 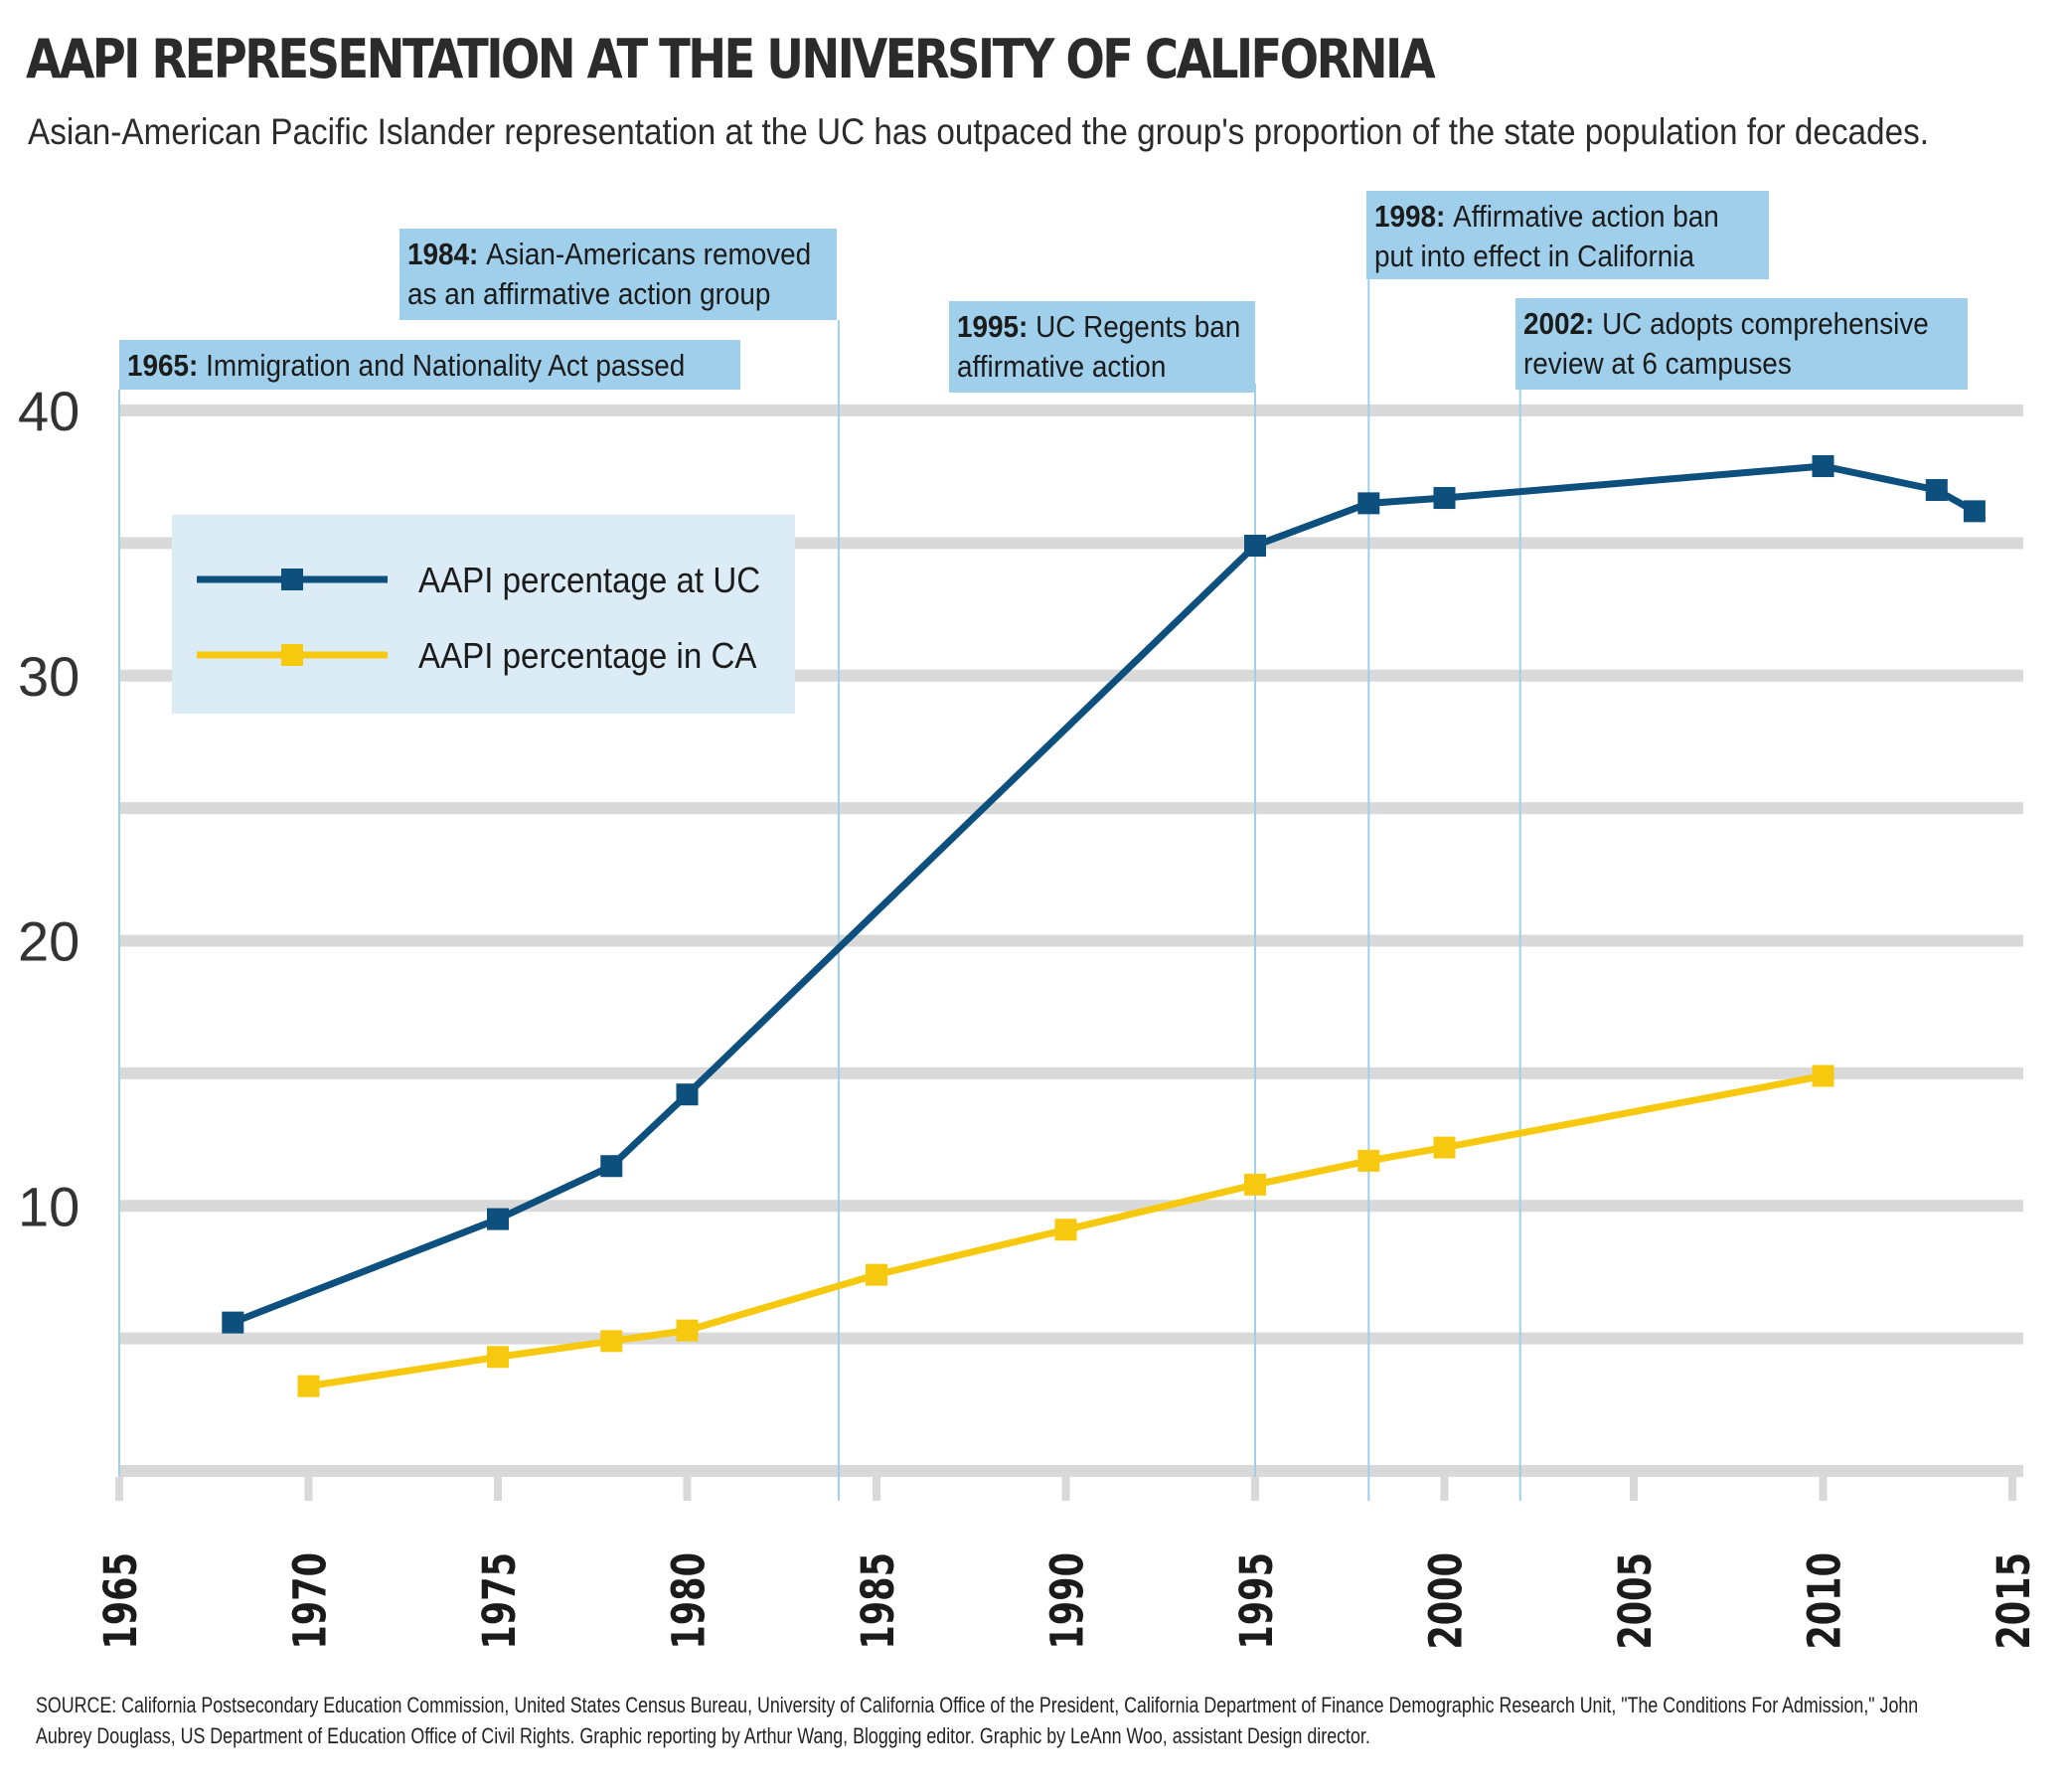 I want to click on x-tick-label: 2005, so click(x=1636, y=1601).